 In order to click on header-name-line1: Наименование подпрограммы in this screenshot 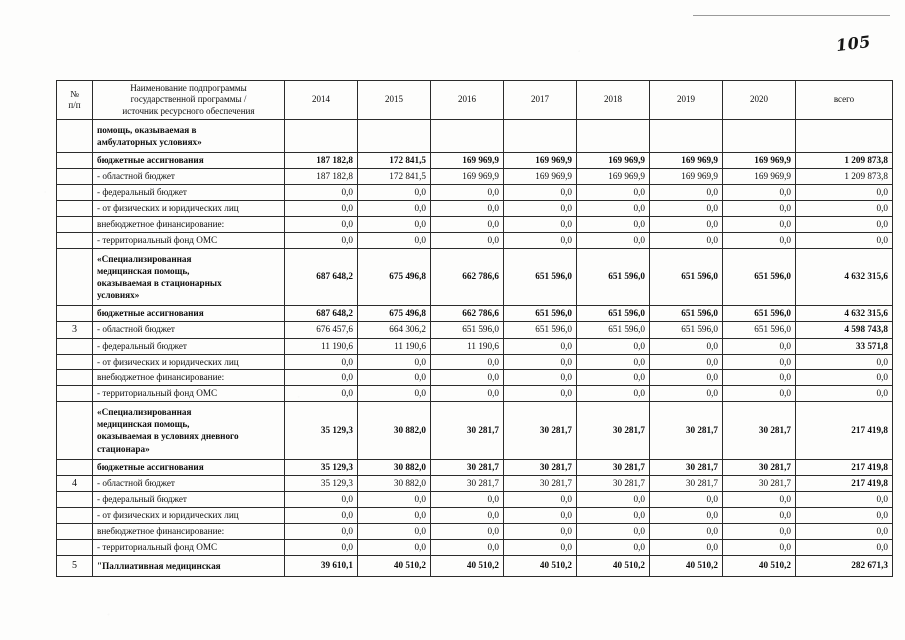, I will do `click(188, 88)`.